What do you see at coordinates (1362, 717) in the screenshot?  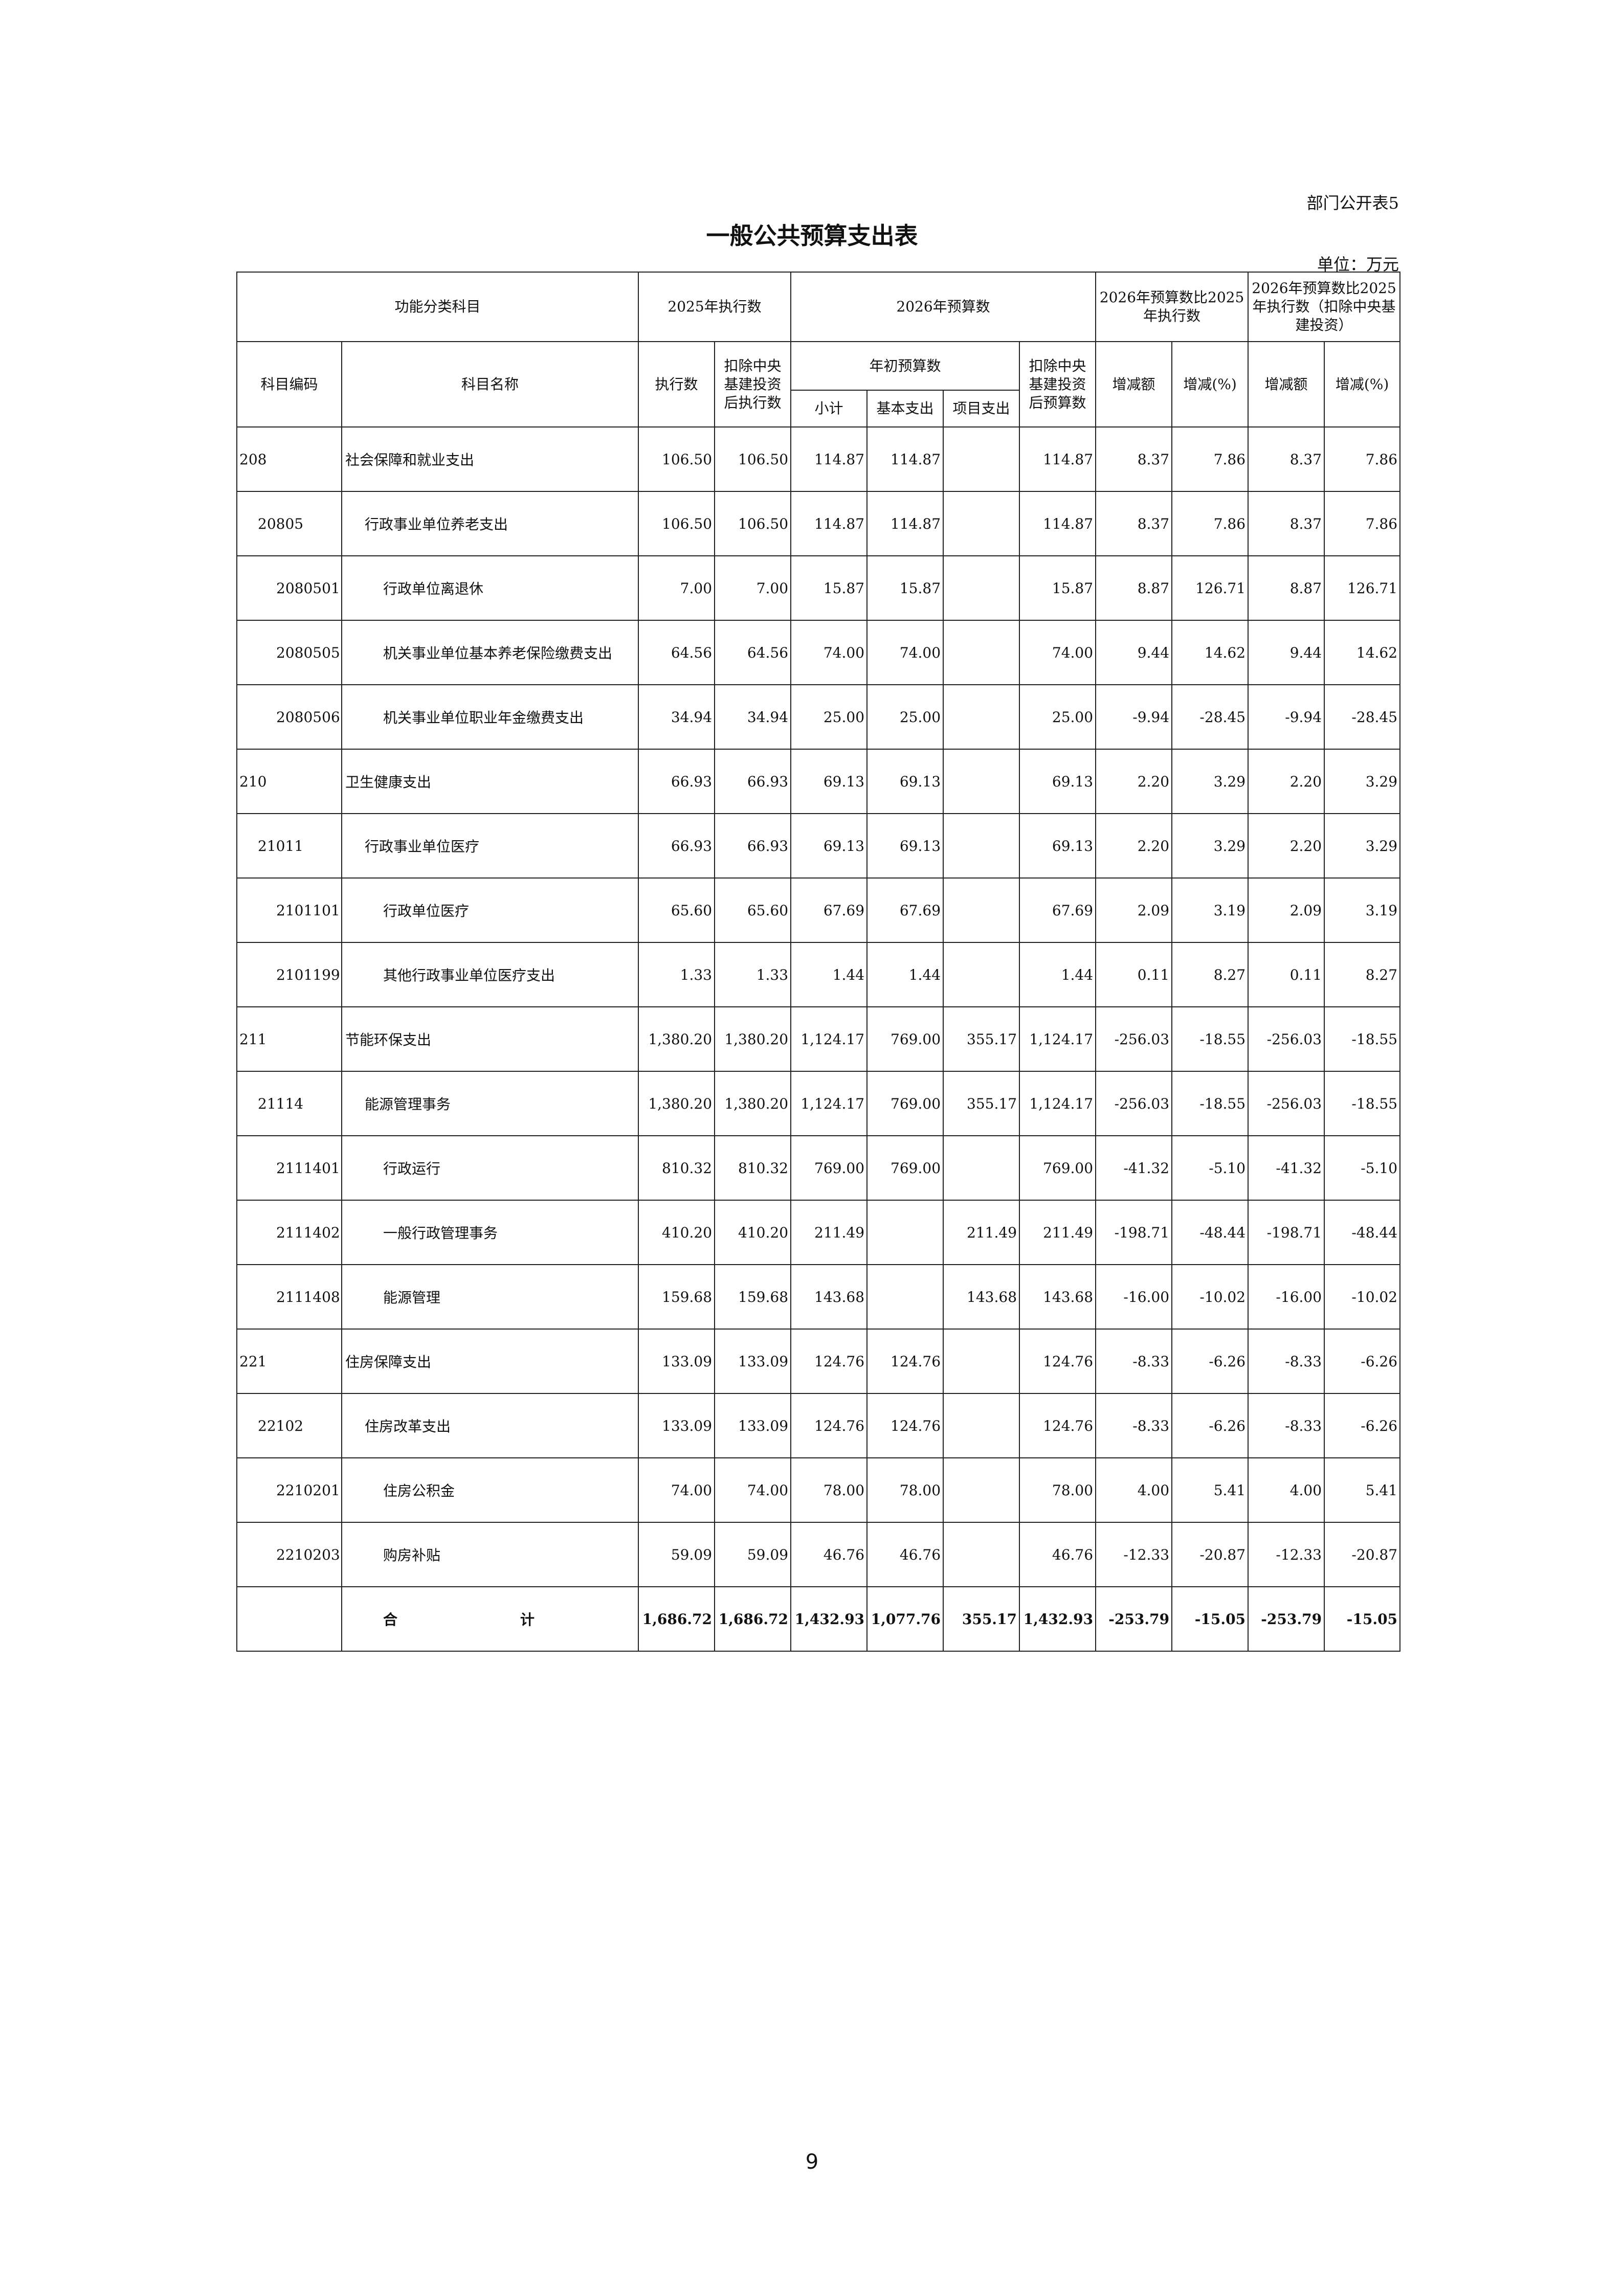 I see `row-value: -28.45` at bounding box center [1362, 717].